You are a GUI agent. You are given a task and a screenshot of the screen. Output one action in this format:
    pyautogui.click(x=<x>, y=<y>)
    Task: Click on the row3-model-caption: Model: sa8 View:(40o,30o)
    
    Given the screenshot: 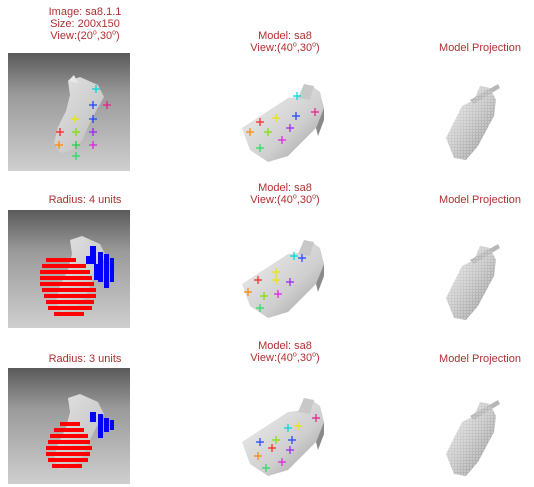 What is the action you would take?
    pyautogui.click(x=285, y=352)
    